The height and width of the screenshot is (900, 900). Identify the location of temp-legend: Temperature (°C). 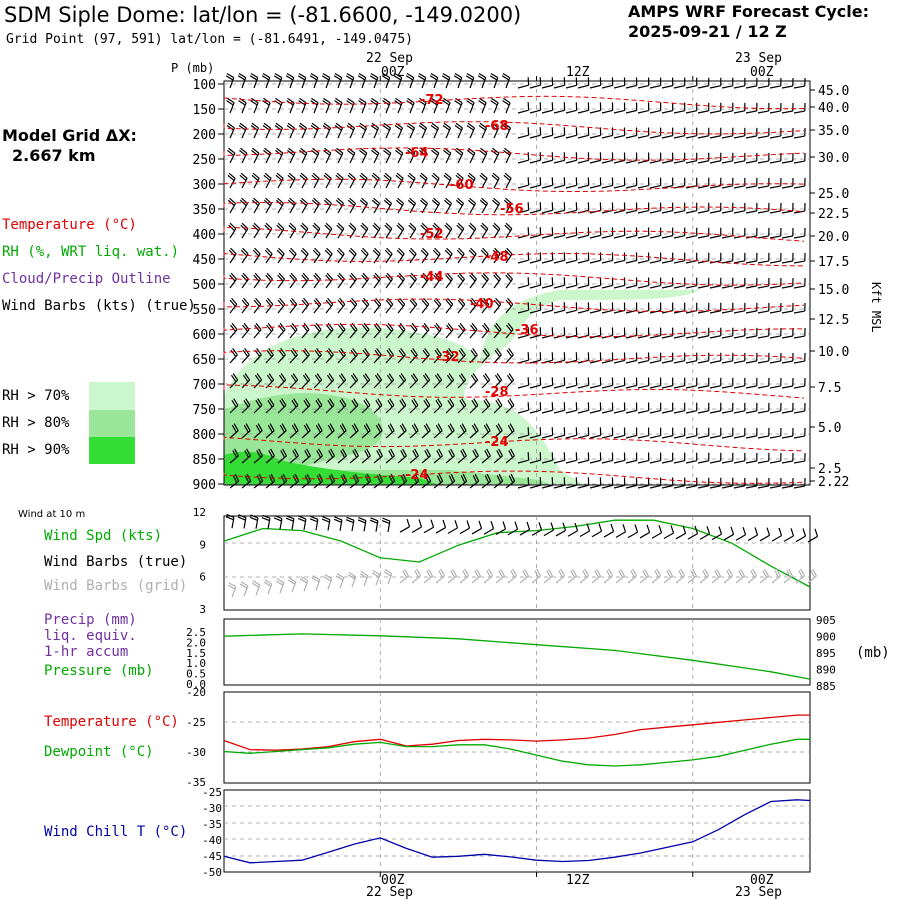
(111, 722).